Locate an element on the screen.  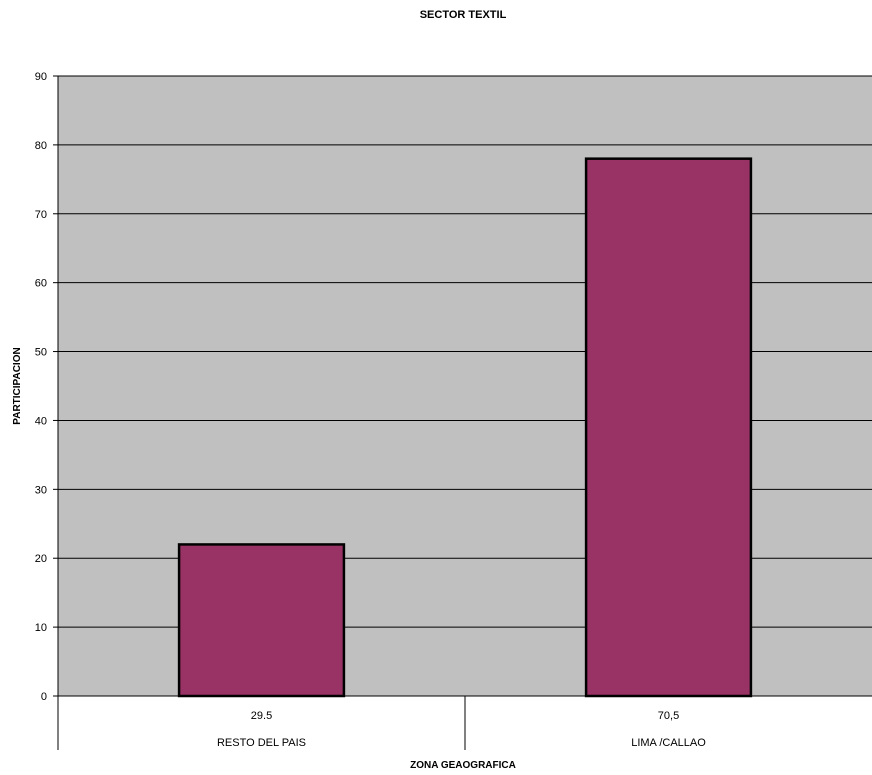
y-tick-label: 50 is located at coordinates (41, 353).